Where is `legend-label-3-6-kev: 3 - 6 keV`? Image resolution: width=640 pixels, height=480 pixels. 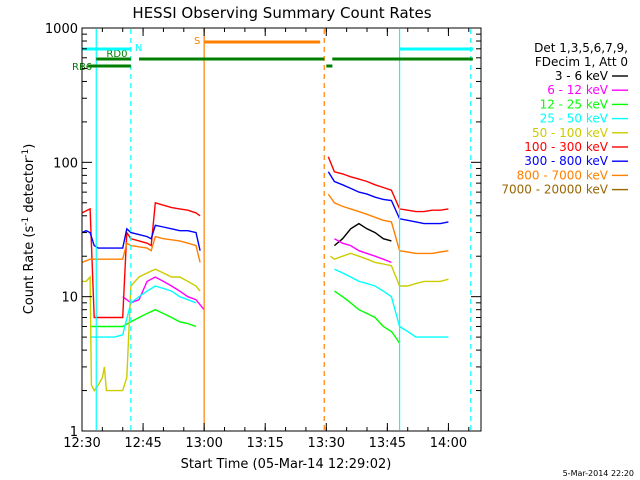
legend-label-3-6-kev: 3 - 6 keV is located at coordinates (582, 76).